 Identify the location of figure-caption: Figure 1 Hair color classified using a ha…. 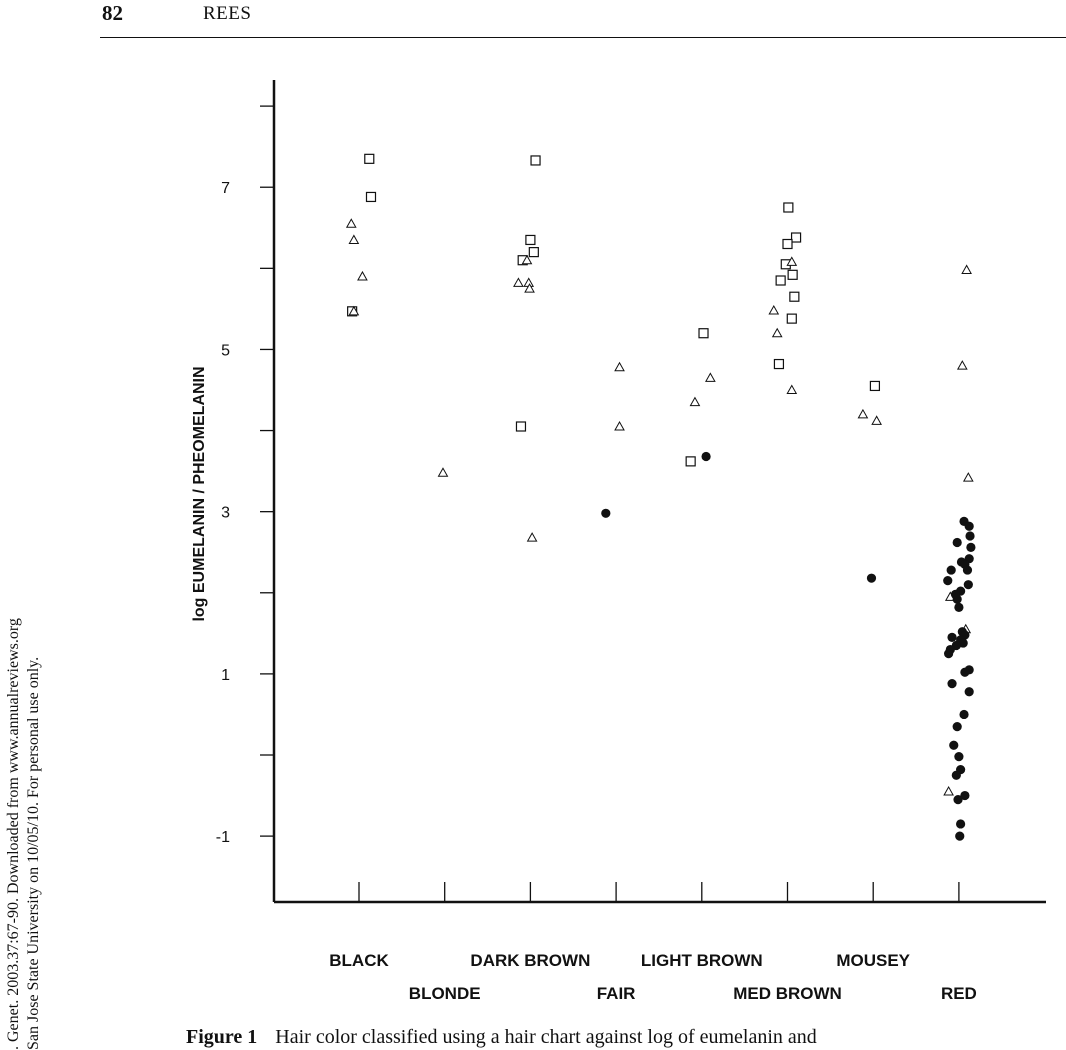
(501, 1037).